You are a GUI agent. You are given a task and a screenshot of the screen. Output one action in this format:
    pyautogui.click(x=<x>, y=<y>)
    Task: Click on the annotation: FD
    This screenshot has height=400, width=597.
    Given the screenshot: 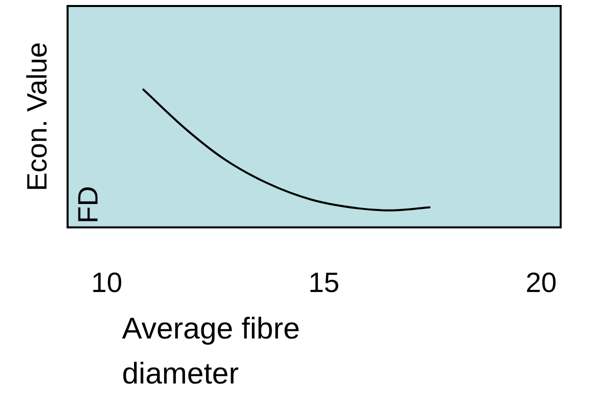 What is the action you would take?
    pyautogui.click(x=88, y=205)
    